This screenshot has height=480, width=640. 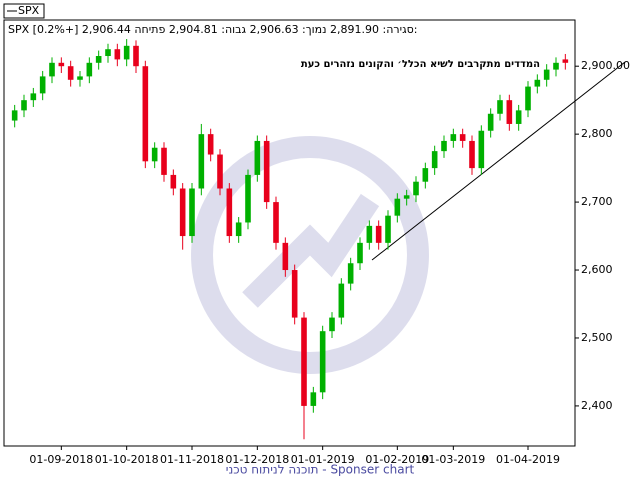 I want to click on x-tick-label: 01-01-2019, so click(x=323, y=459).